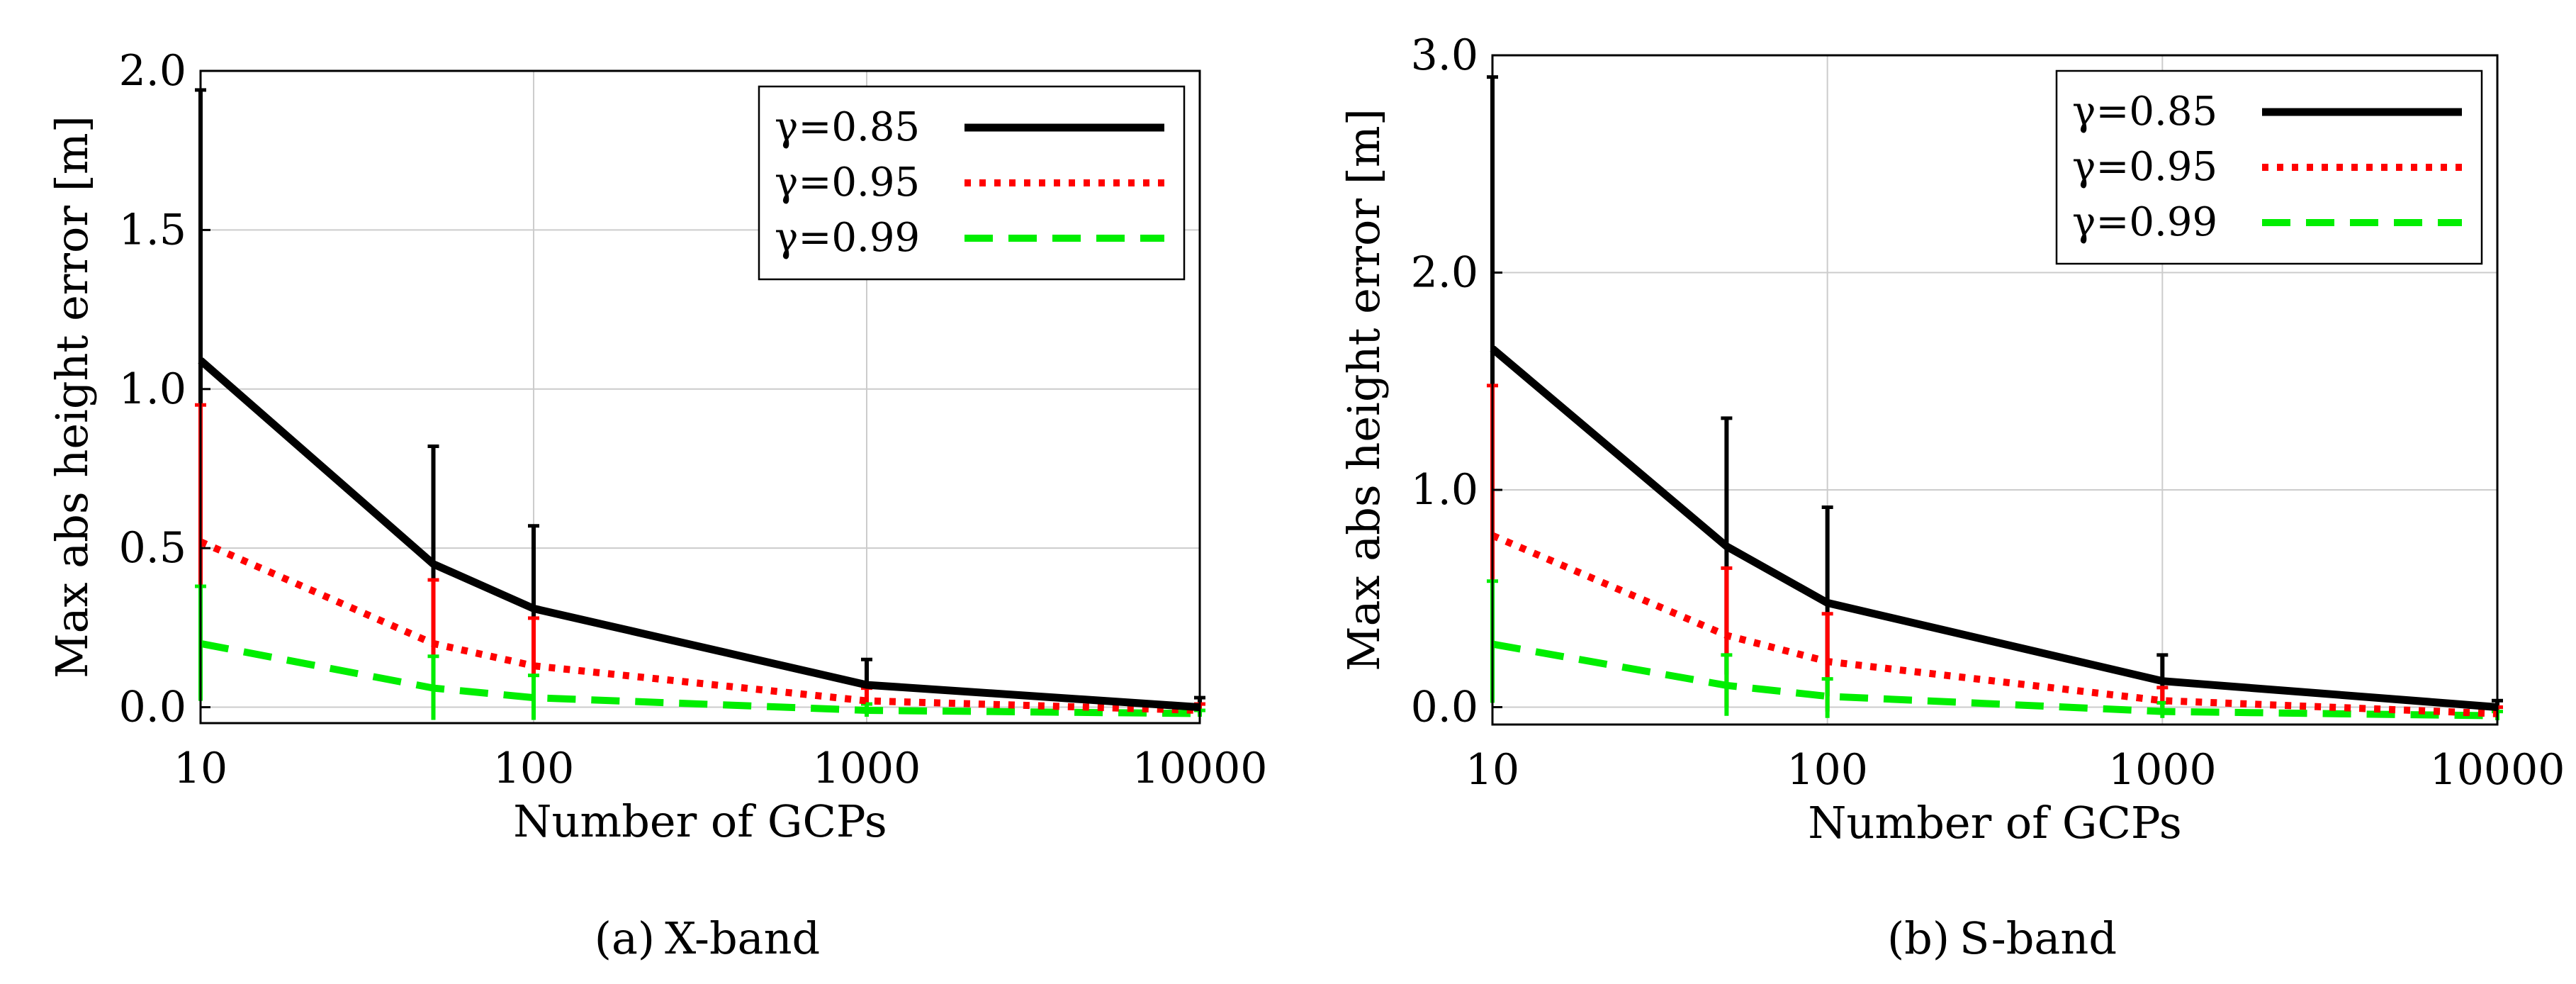  I want to click on caption-text: X-band, so click(743, 938).